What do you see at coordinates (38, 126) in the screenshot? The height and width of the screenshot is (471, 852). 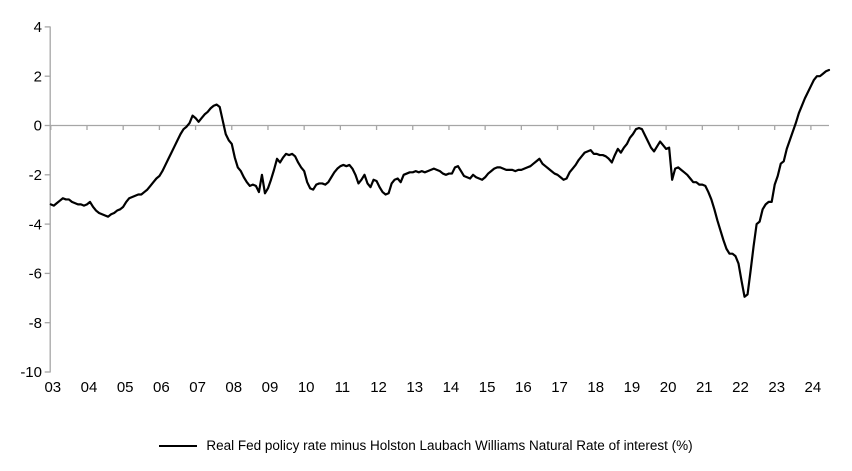 I see `y-tick-label: 0` at bounding box center [38, 126].